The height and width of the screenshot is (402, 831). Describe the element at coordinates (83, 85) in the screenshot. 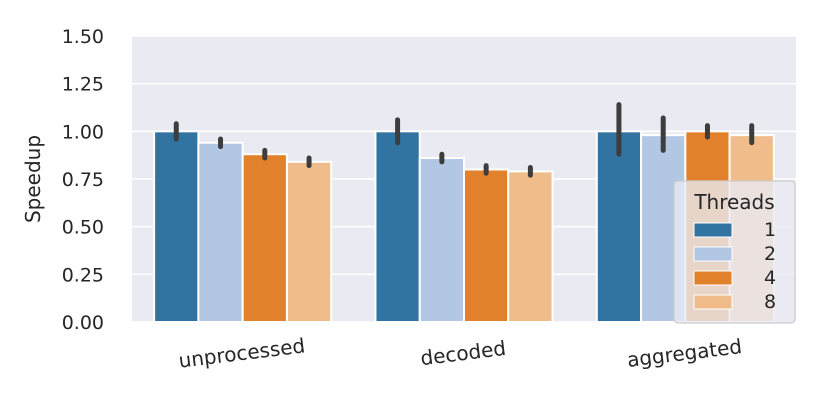

I see `y-tick-label: 1.25` at that location.